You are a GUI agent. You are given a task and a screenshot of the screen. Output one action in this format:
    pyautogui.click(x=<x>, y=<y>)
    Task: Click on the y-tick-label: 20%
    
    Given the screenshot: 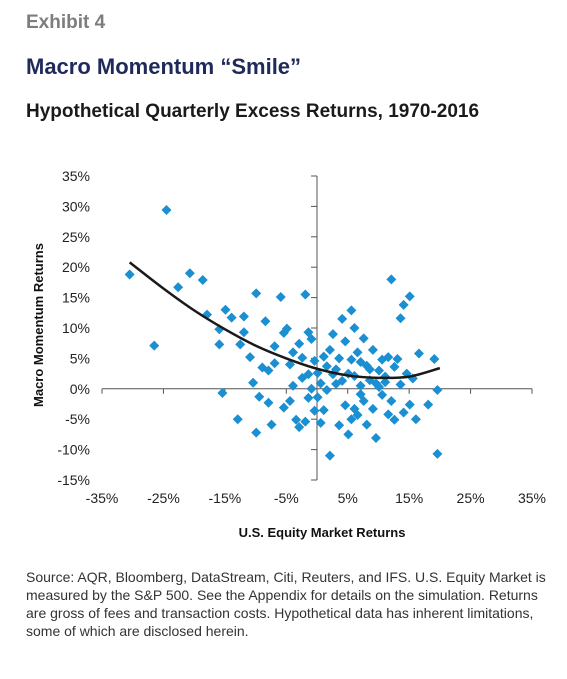 What is the action you would take?
    pyautogui.click(x=76, y=267)
    